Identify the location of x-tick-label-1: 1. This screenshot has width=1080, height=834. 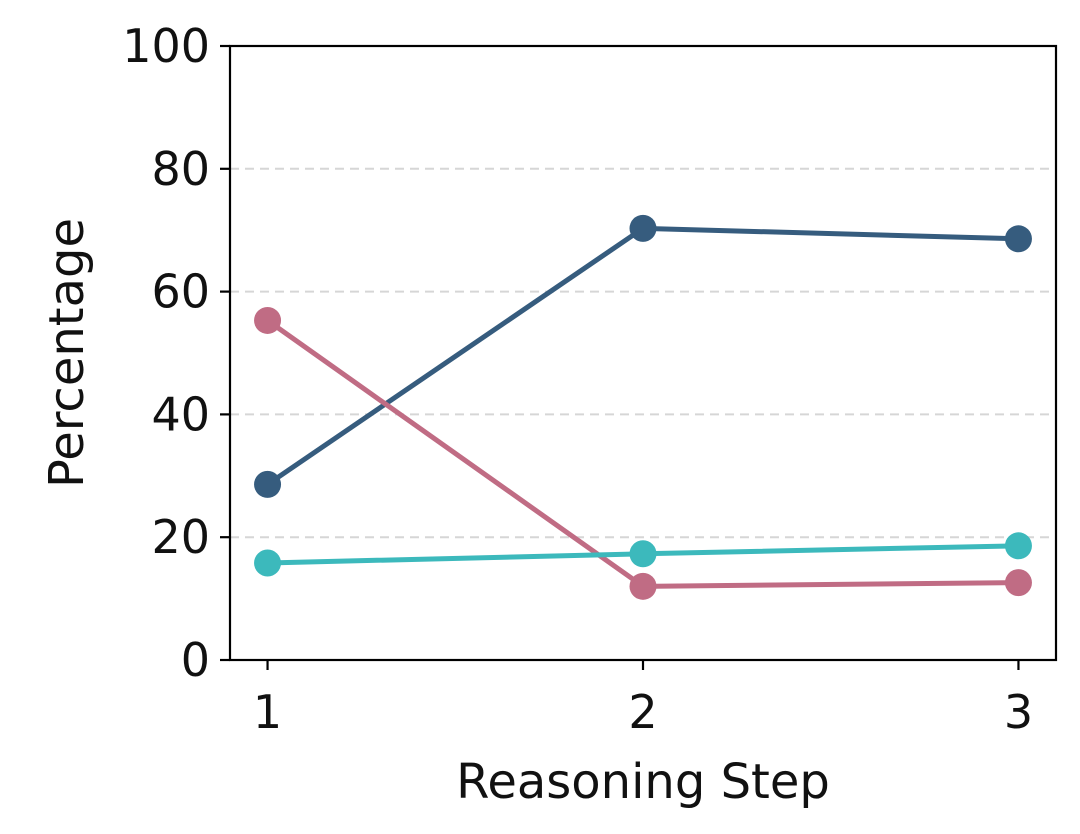
(267, 712).